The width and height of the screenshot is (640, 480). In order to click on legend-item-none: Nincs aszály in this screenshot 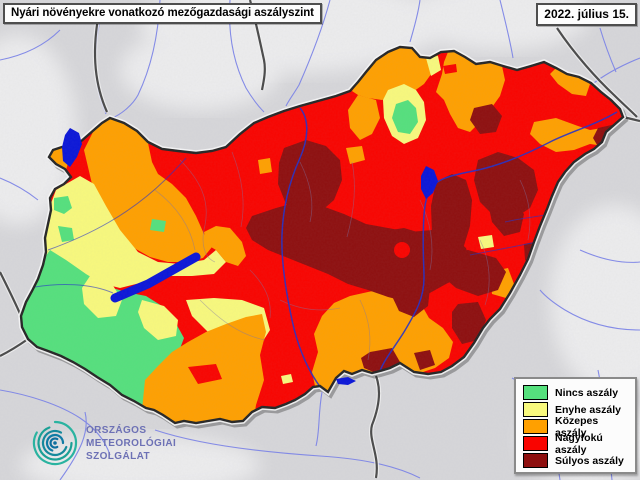, I will do `click(577, 392)`.